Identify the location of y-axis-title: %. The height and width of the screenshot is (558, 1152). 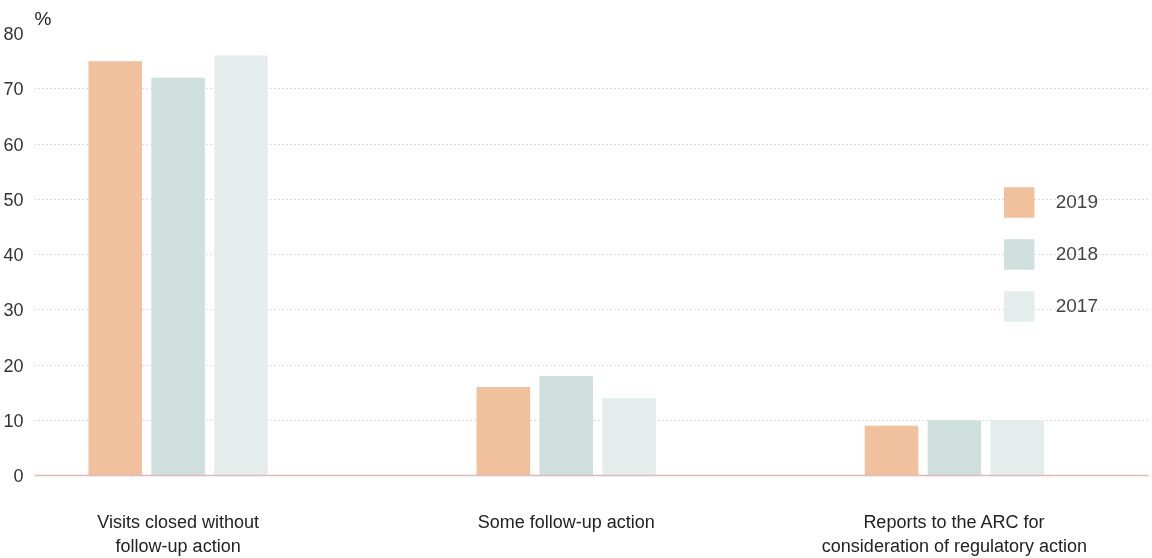
(43, 18).